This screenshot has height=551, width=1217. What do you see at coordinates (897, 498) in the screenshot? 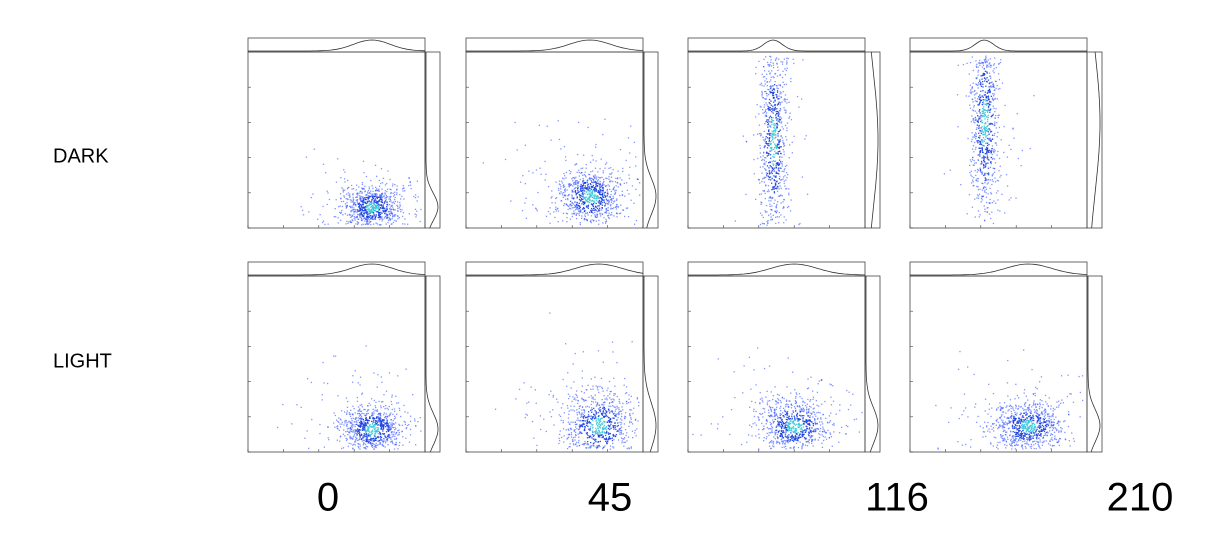
I see `column-label: 116` at bounding box center [897, 498].